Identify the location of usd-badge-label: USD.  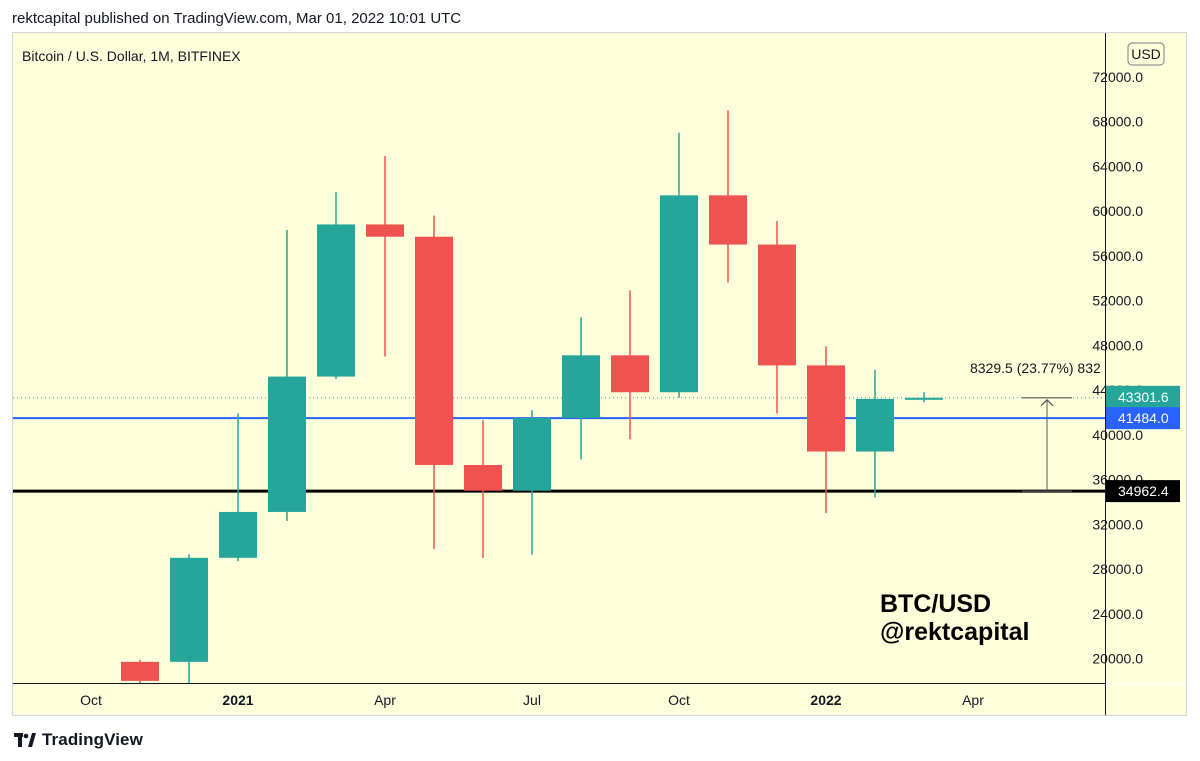
(1146, 54).